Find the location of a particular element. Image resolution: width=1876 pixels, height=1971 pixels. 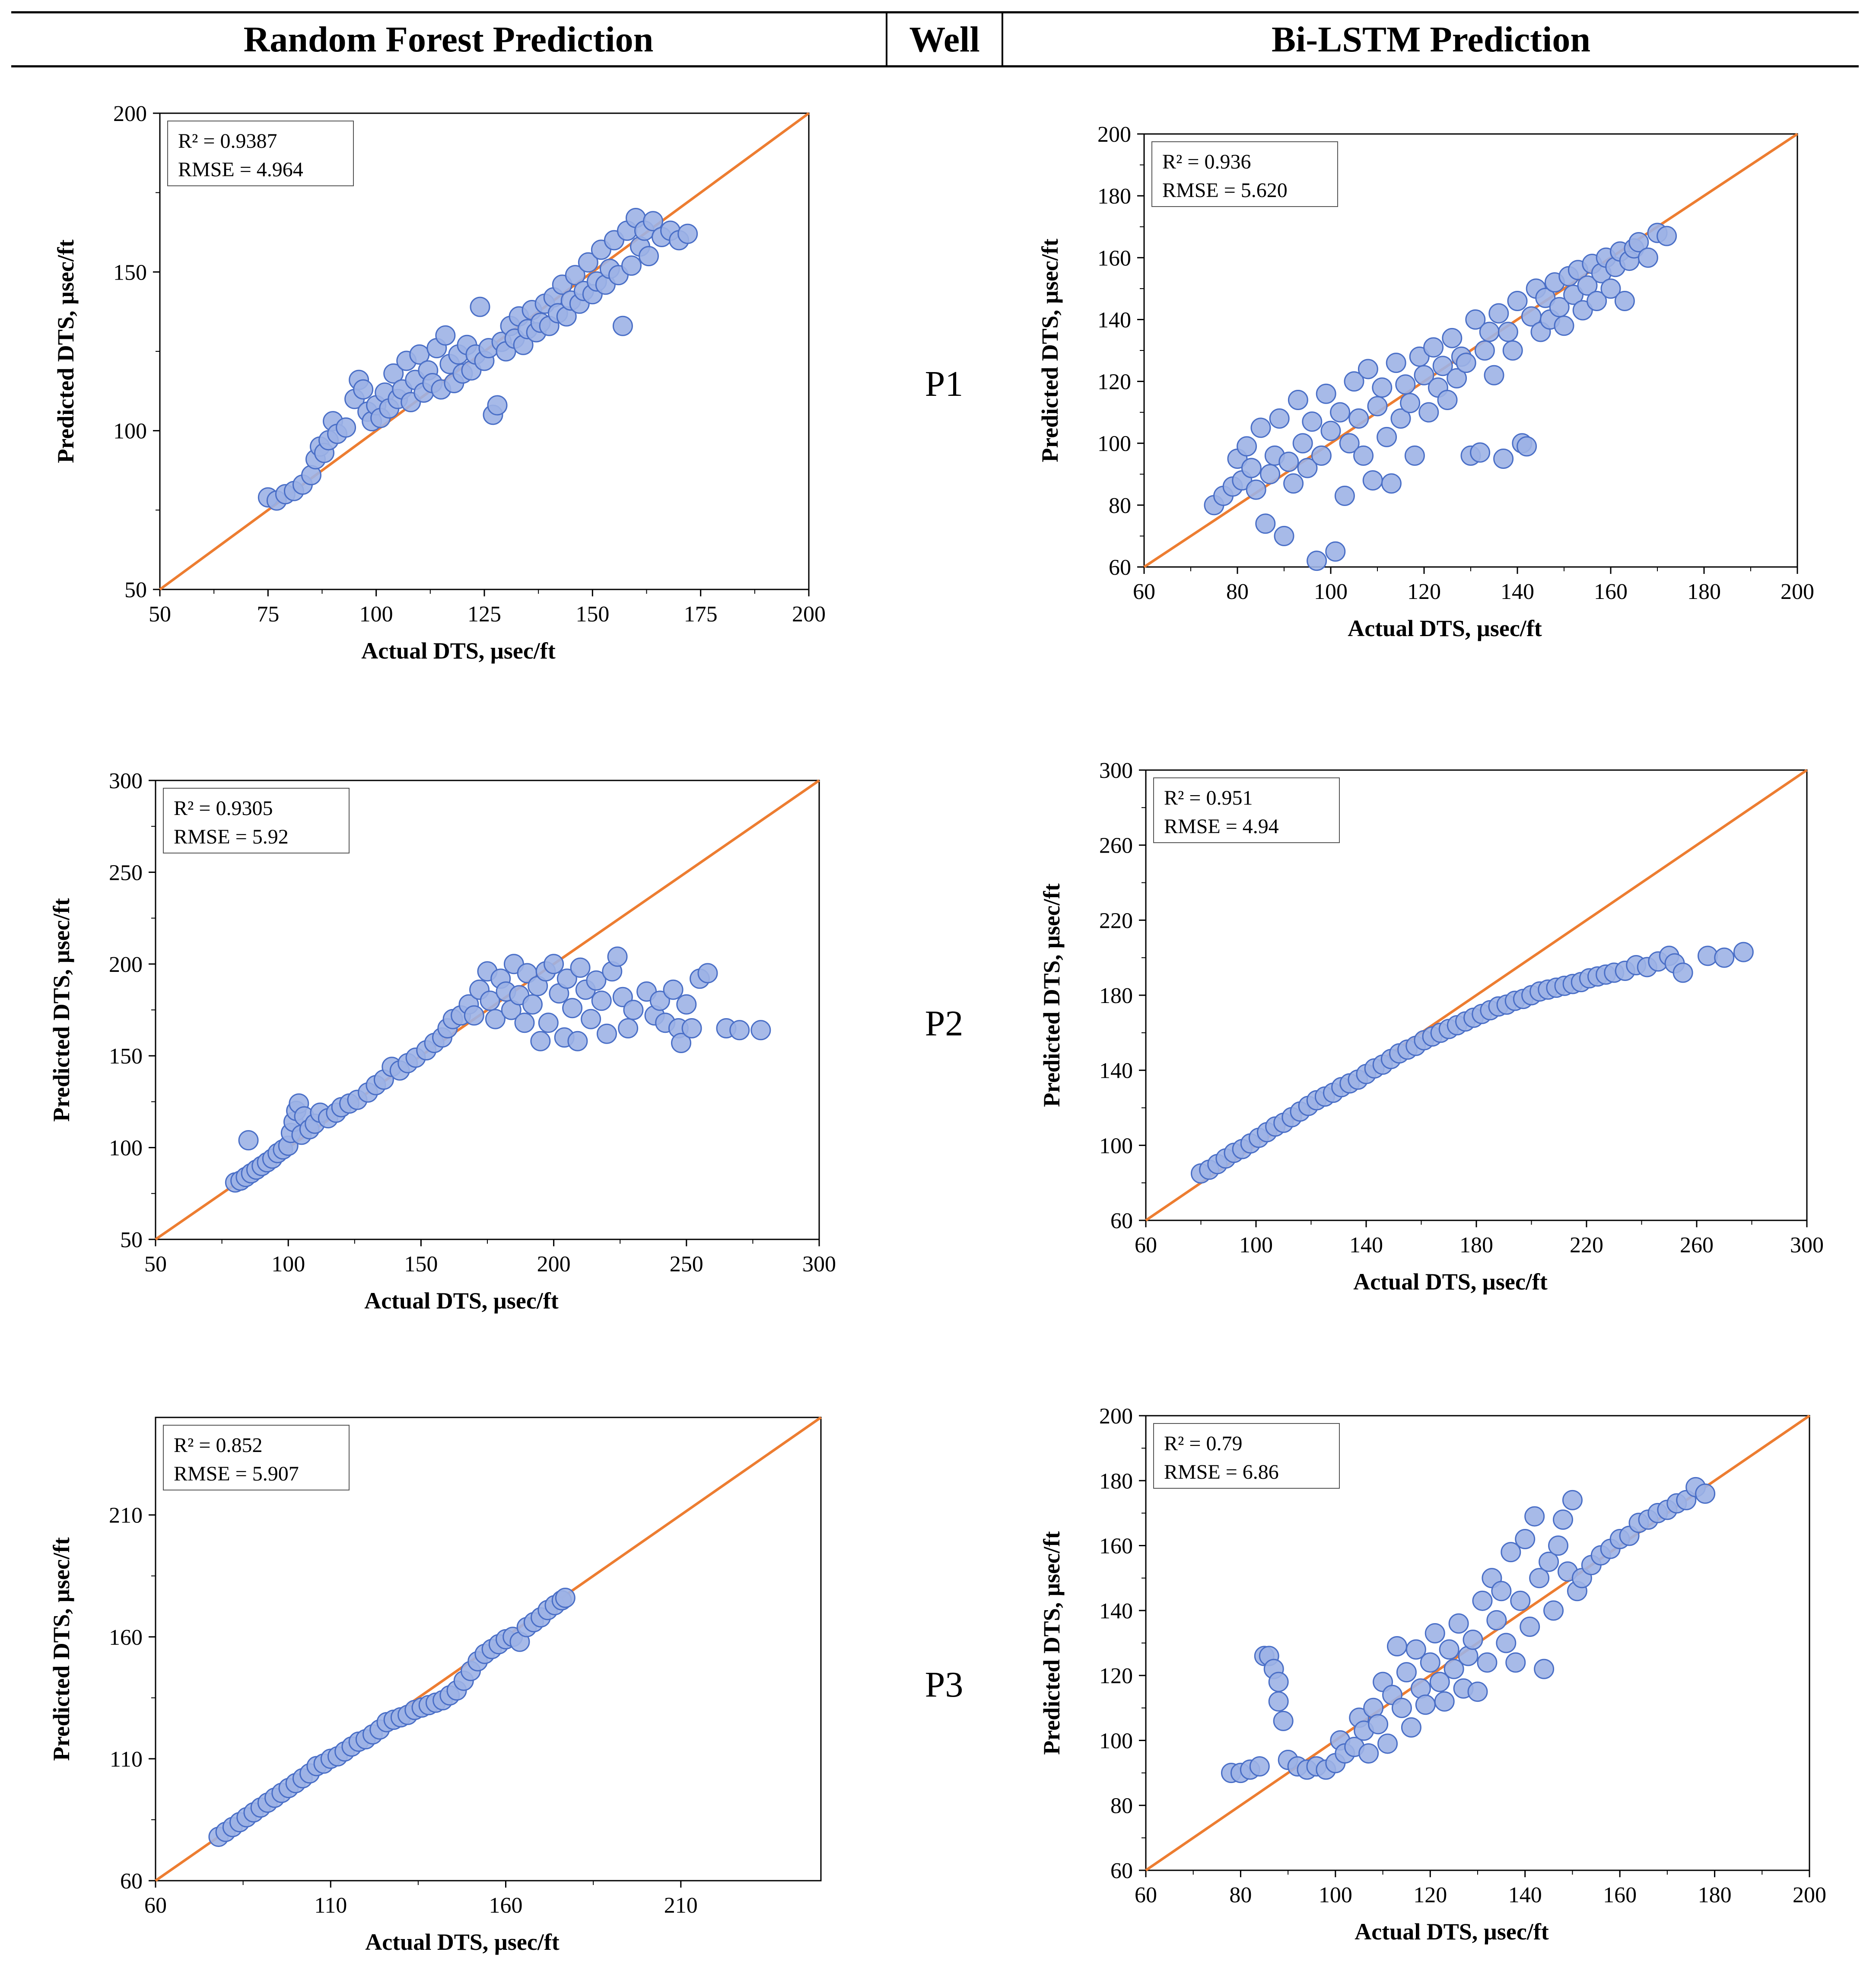

y-tick-label: 260 is located at coordinates (1116, 846).